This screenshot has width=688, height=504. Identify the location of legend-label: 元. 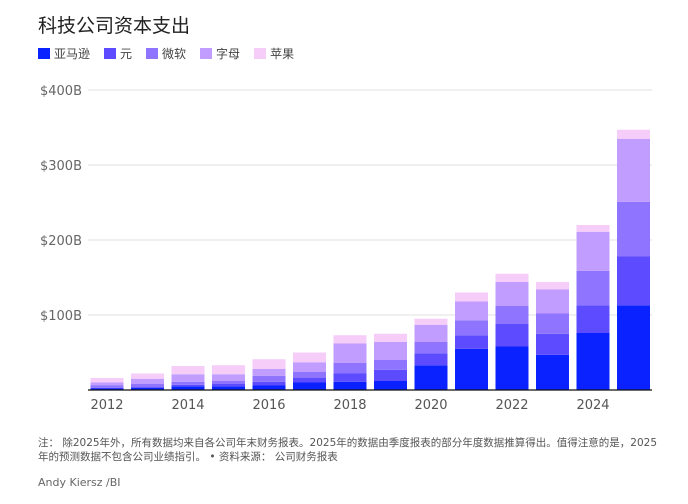
(126, 54).